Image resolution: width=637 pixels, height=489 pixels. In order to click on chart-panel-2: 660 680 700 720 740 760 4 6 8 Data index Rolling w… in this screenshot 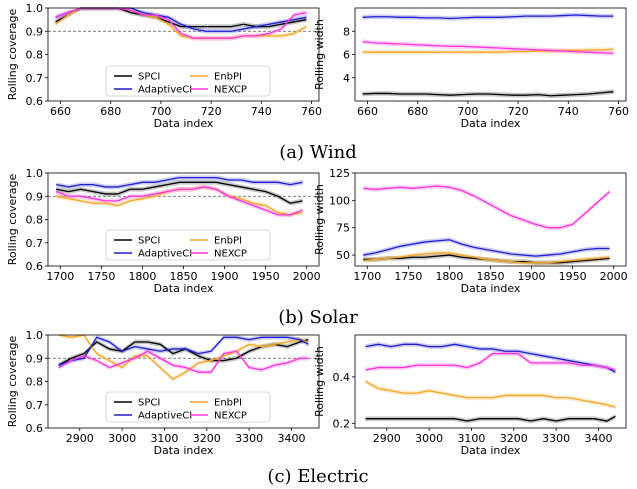, I will do `click(471, 68)`.